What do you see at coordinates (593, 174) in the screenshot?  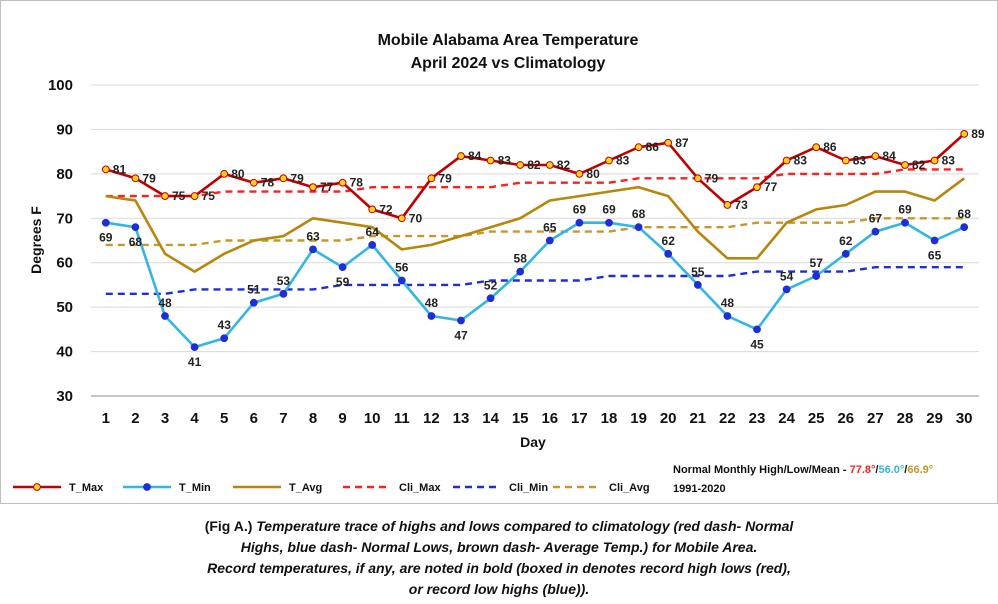 I see `tmax-data-label: 80` at bounding box center [593, 174].